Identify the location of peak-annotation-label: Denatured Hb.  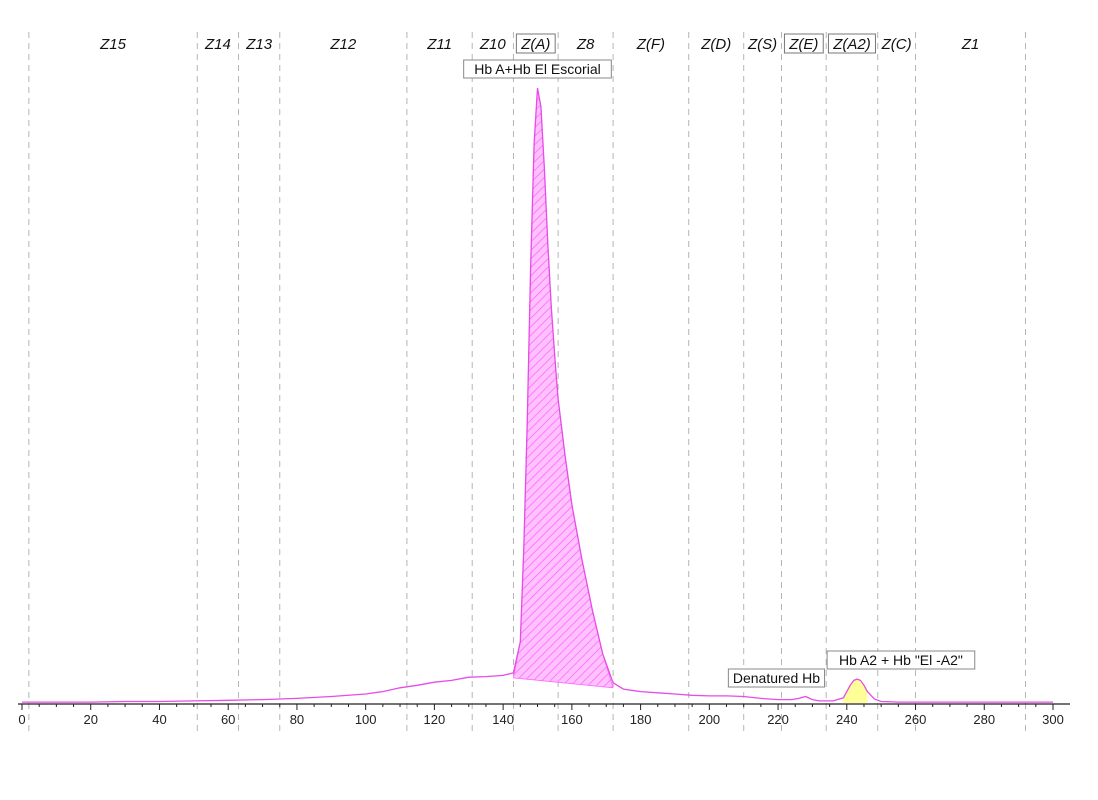
(776, 678).